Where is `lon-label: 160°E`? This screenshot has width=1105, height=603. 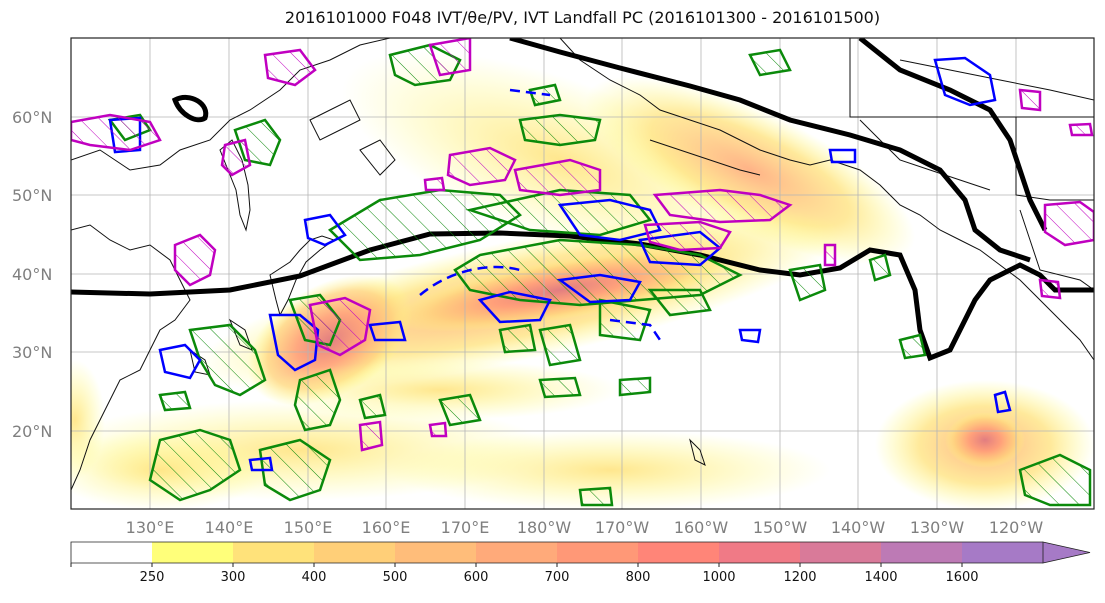 lon-label: 160°E is located at coordinates (386, 527).